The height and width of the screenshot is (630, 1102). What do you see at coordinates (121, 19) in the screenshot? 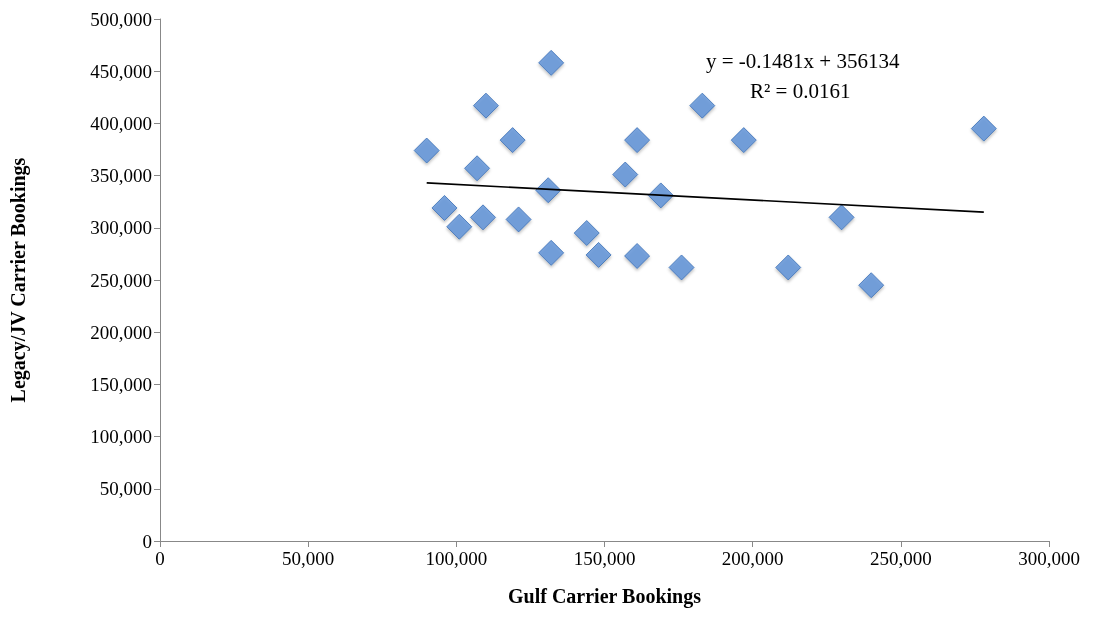
I see `y-tick-label: 500,000` at bounding box center [121, 19].